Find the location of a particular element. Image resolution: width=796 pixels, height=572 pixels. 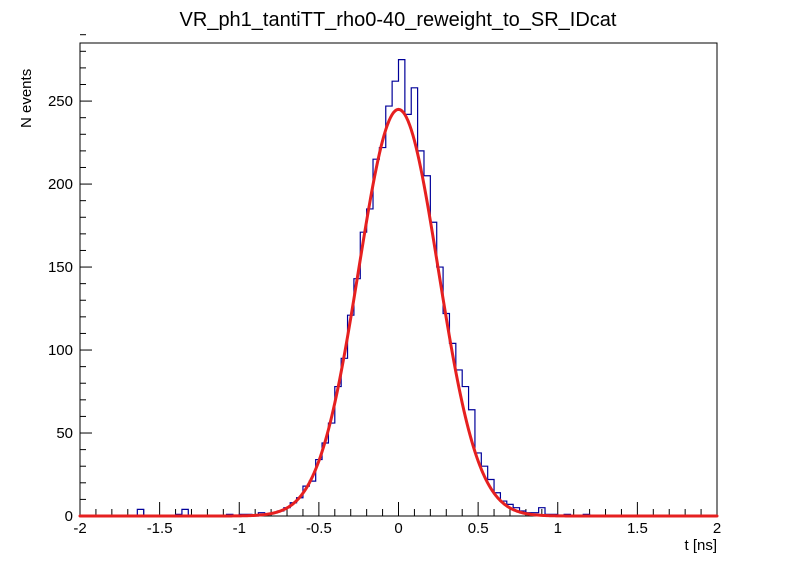

svg-text: -1 is located at coordinates (239, 528).